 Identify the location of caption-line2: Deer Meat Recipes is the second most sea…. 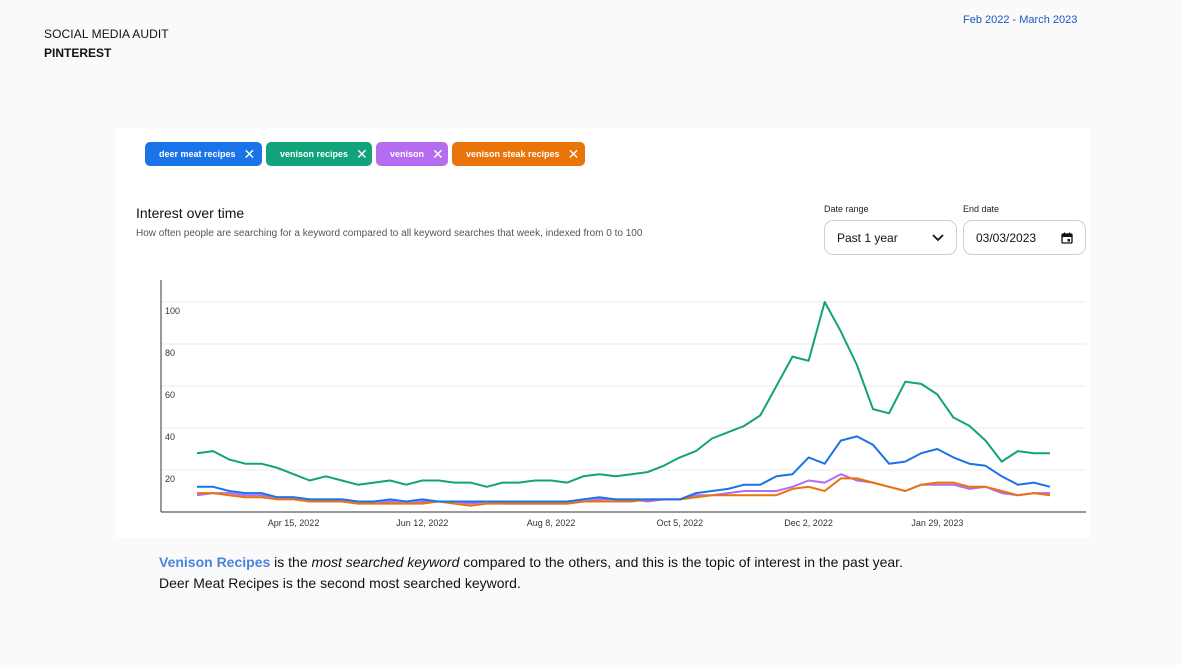
(340, 583).